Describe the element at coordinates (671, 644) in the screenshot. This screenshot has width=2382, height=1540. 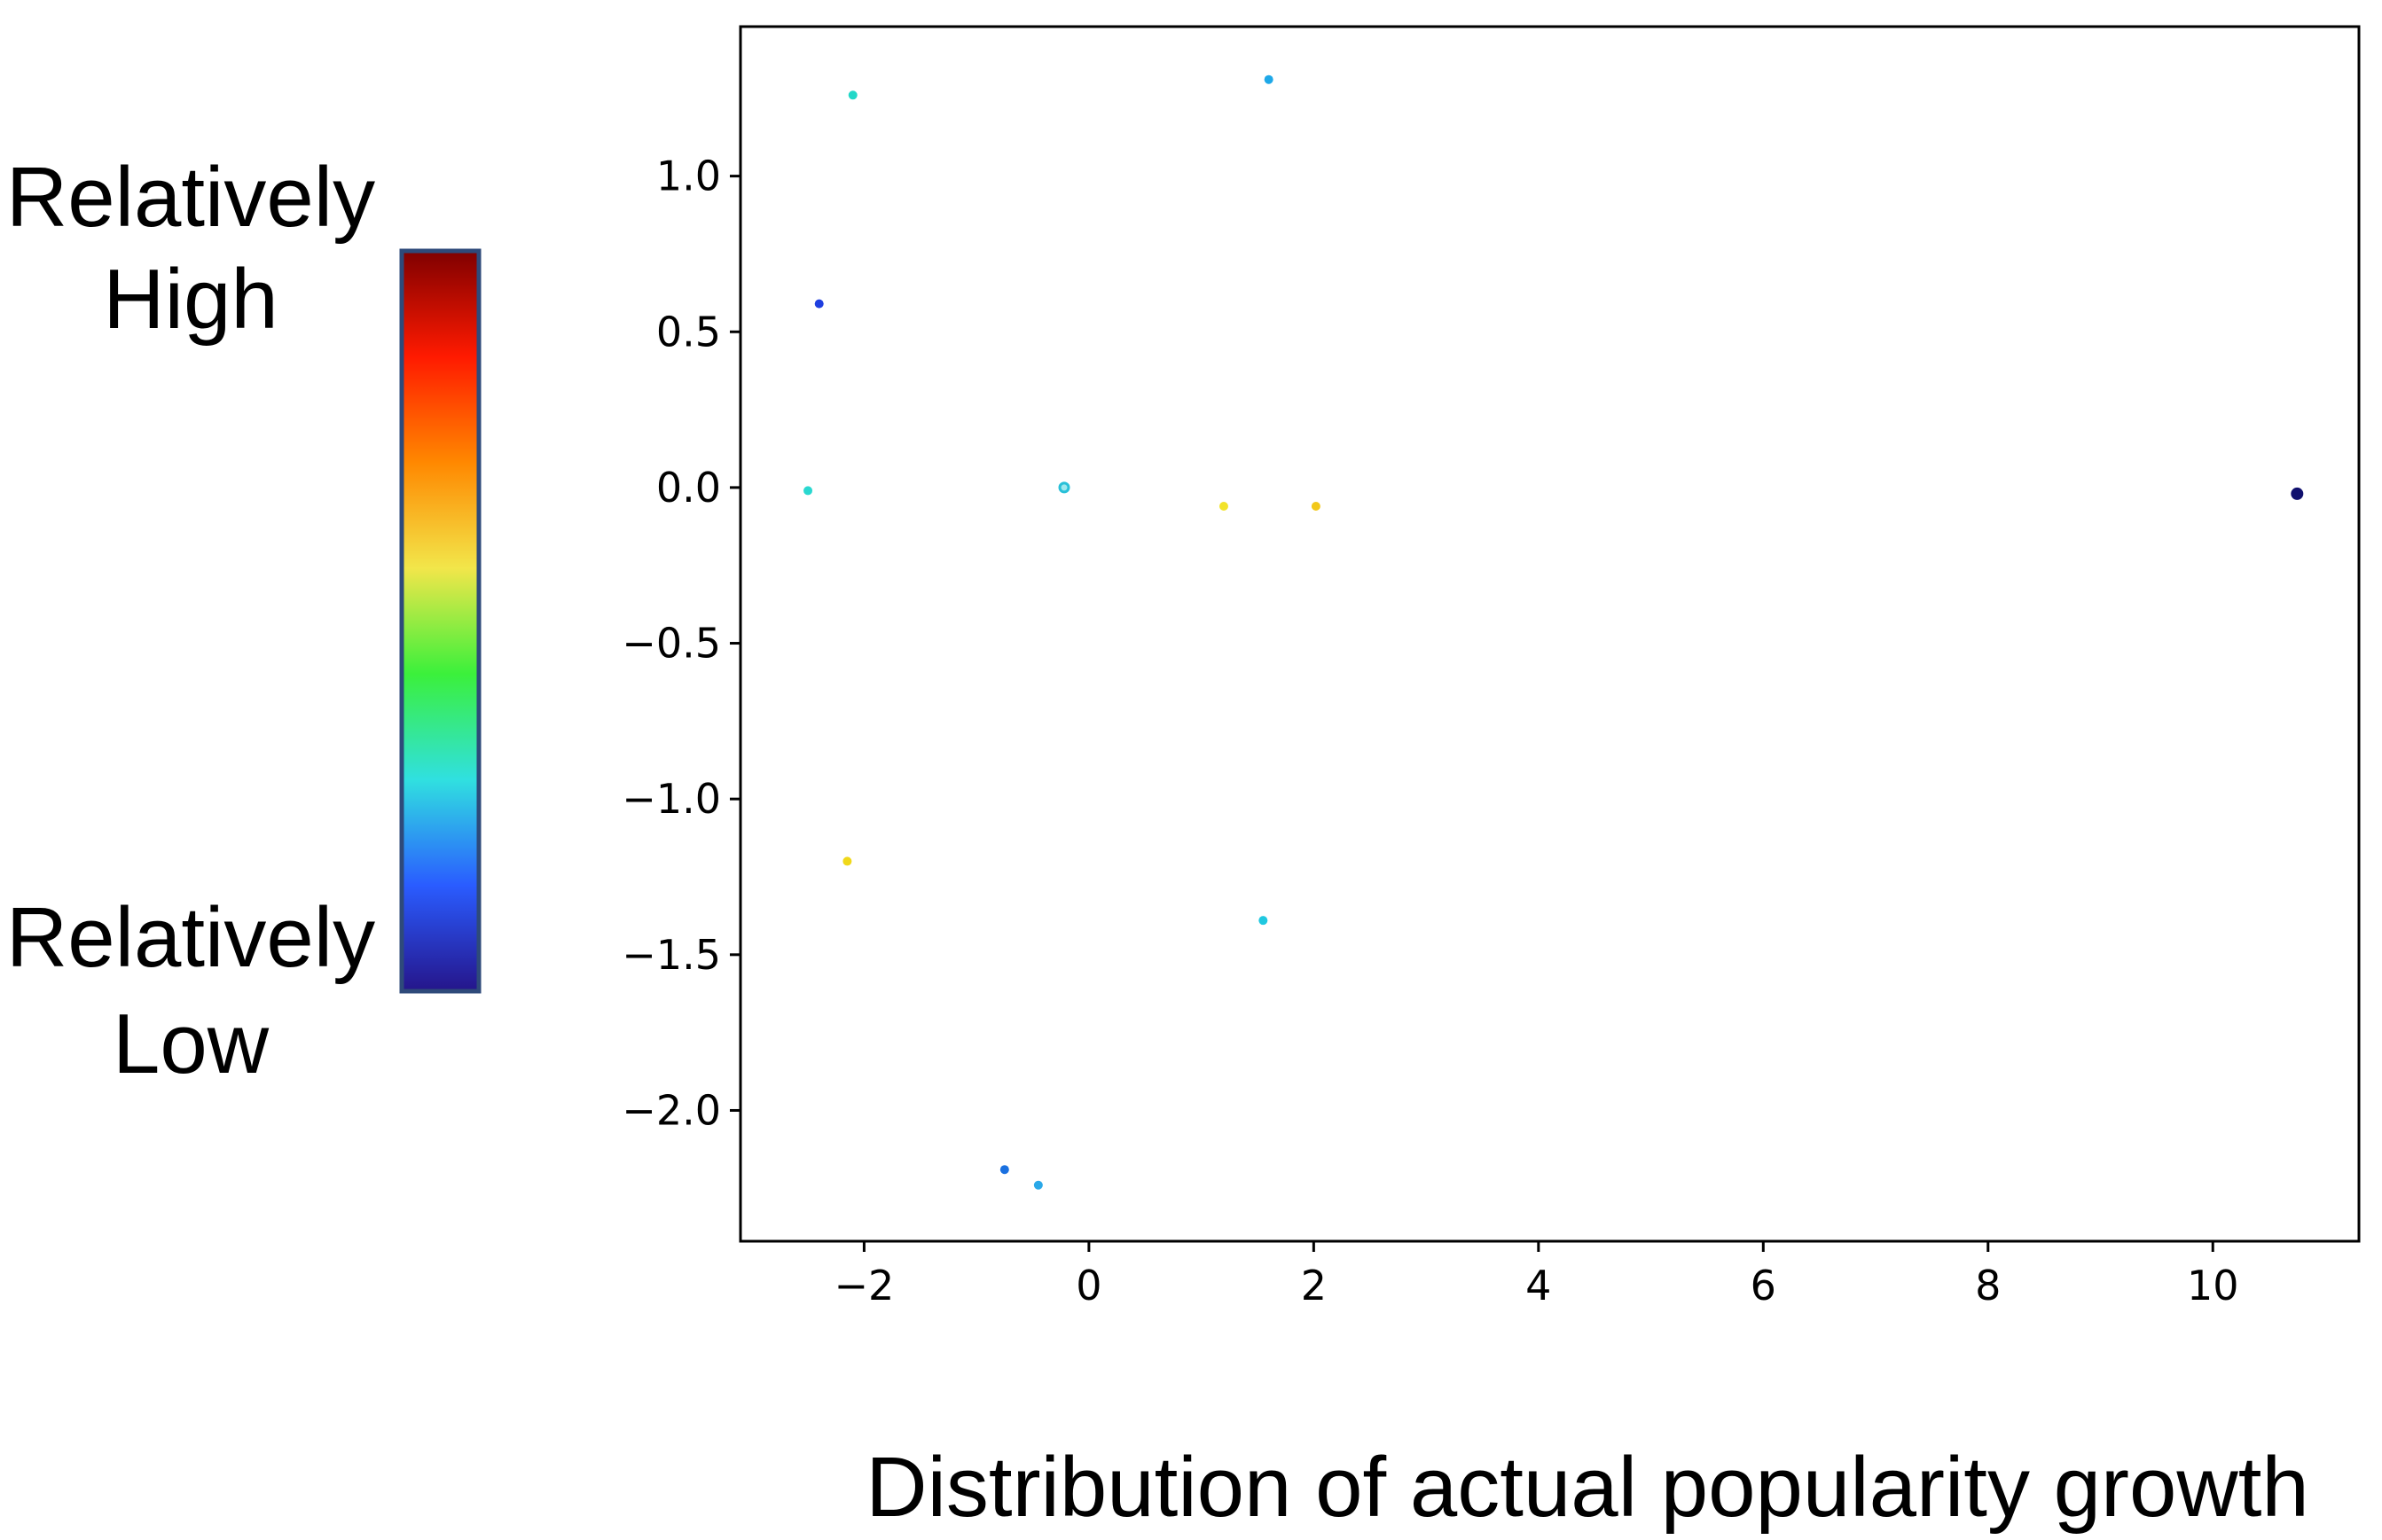
I see `y-tick-label: −0.5` at that location.